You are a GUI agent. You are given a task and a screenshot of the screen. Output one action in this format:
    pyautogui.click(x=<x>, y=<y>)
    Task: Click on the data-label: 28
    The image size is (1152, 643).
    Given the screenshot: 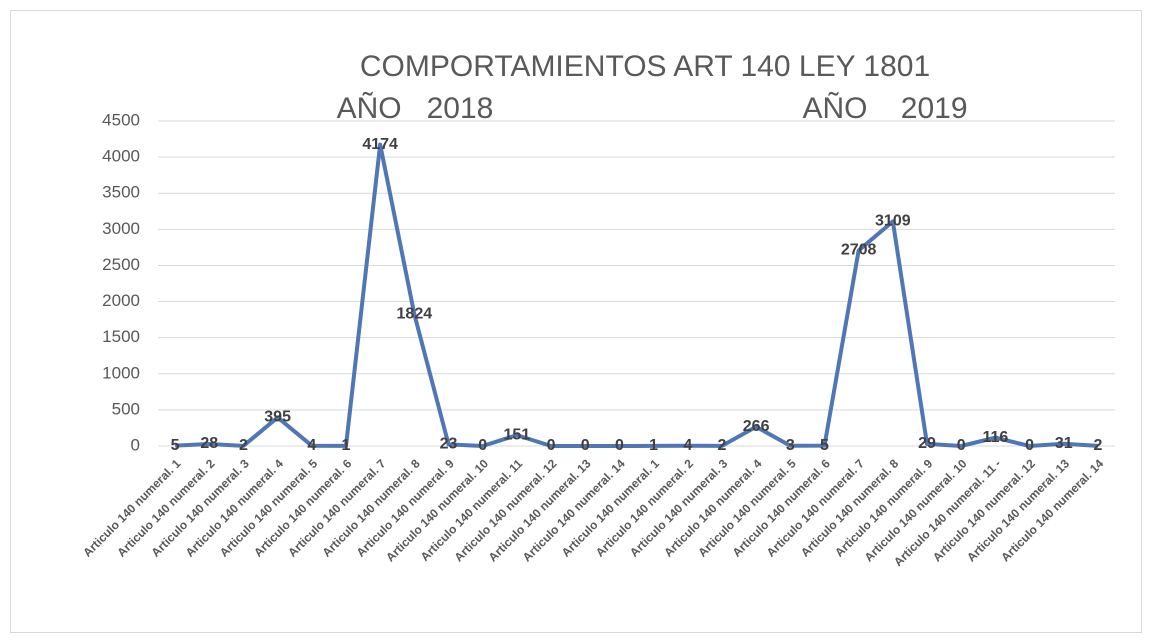 What is the action you would take?
    pyautogui.click(x=209, y=443)
    